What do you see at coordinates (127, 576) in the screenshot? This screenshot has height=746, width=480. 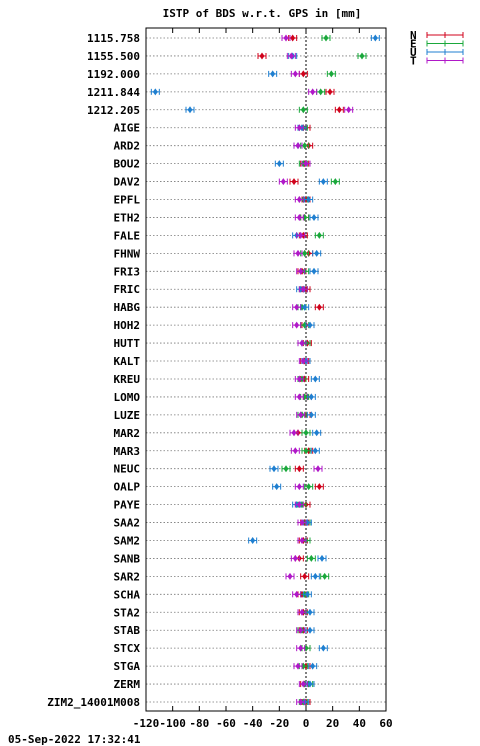 I see `row-label: SAR2` at bounding box center [127, 576].